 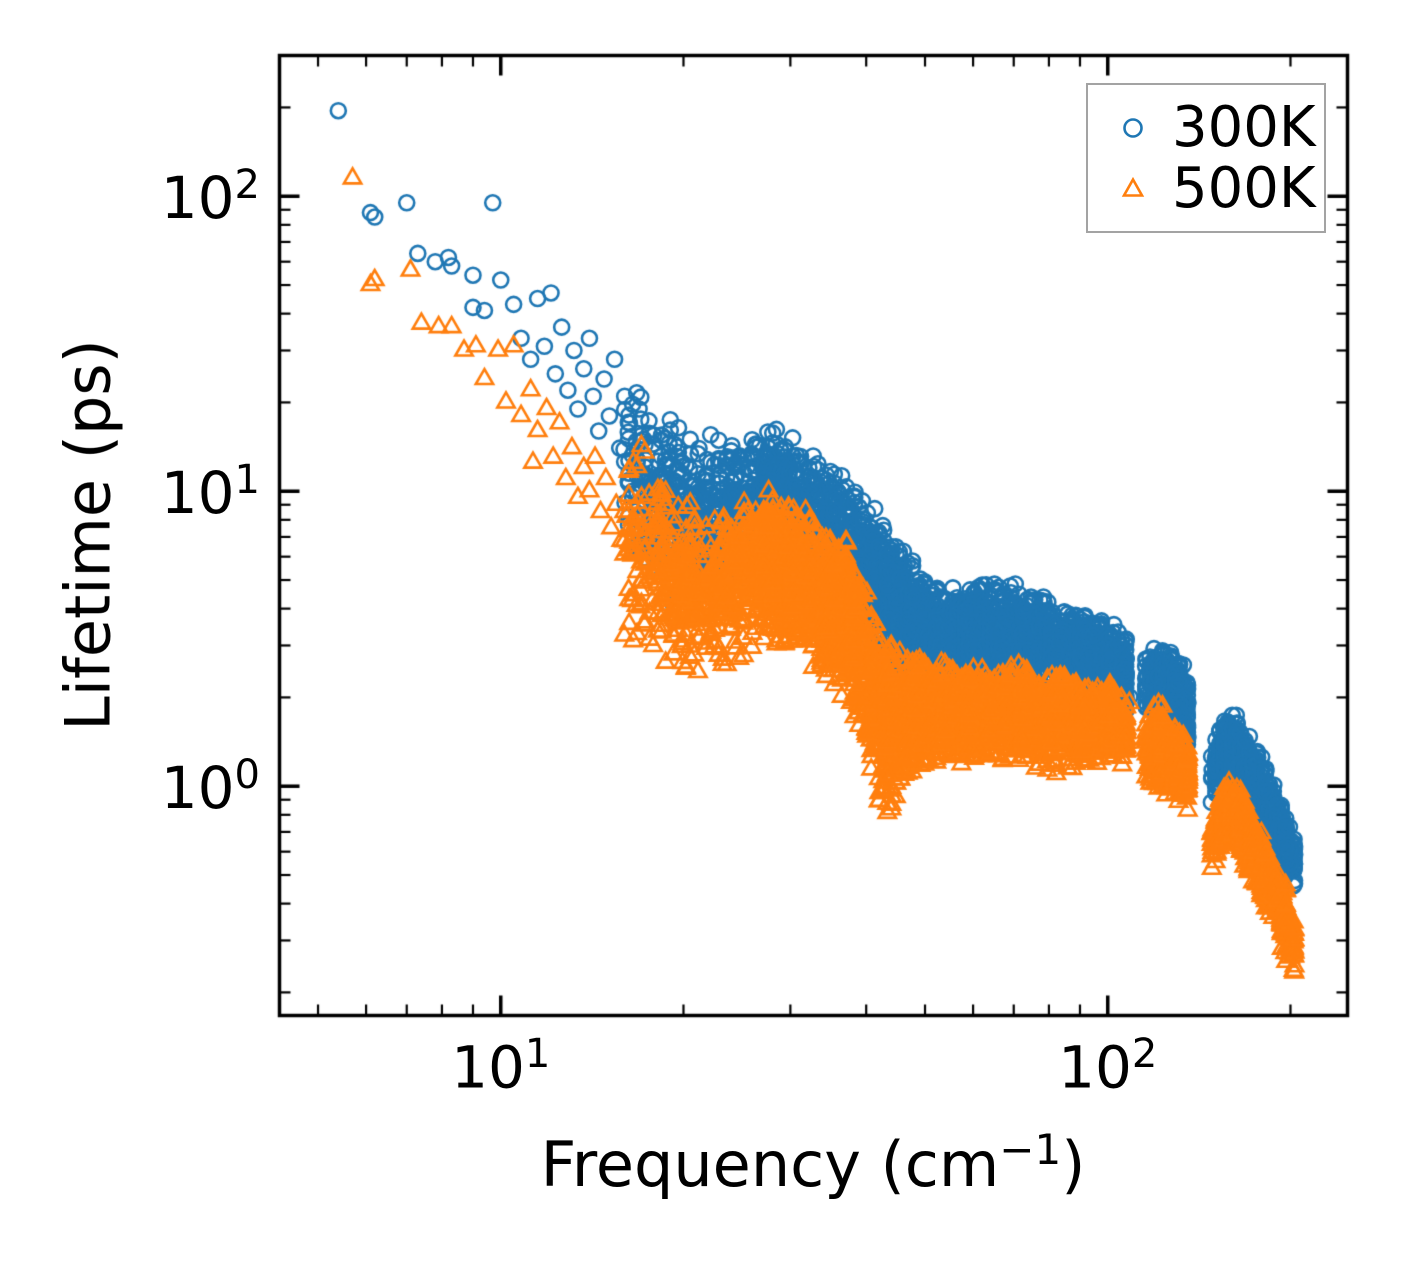 I want to click on legend-item-500k: 500K, so click(x=1206, y=188).